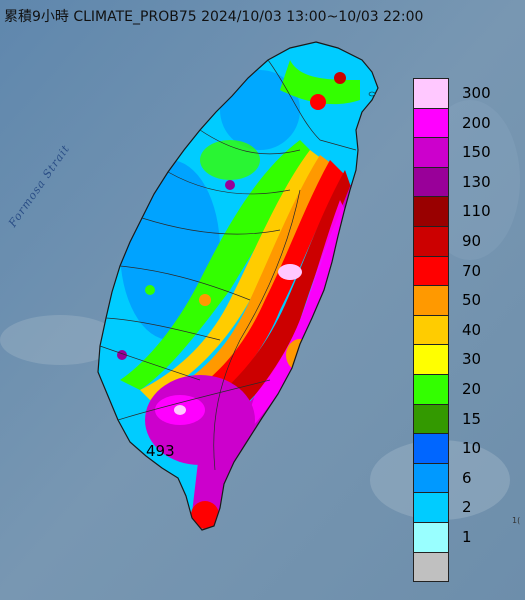 The width and height of the screenshot is (525, 600). What do you see at coordinates (472, 329) in the screenshot?
I see `legend-label: 40` at bounding box center [472, 329].